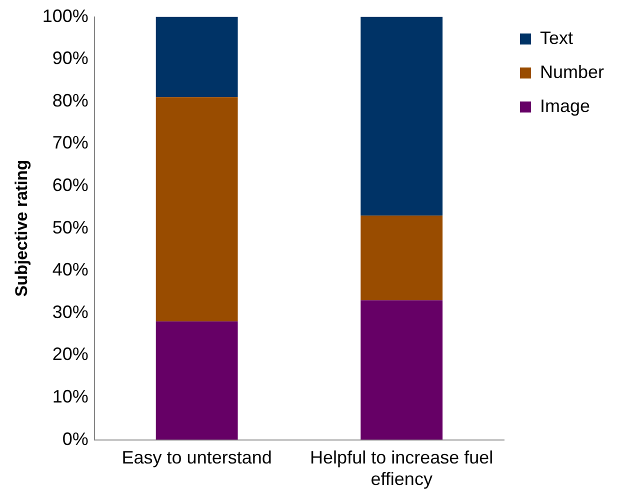 Image resolution: width=618 pixels, height=503 pixels. I want to click on x-tick-label: Helpful to increase fuel effiency, so click(402, 469).